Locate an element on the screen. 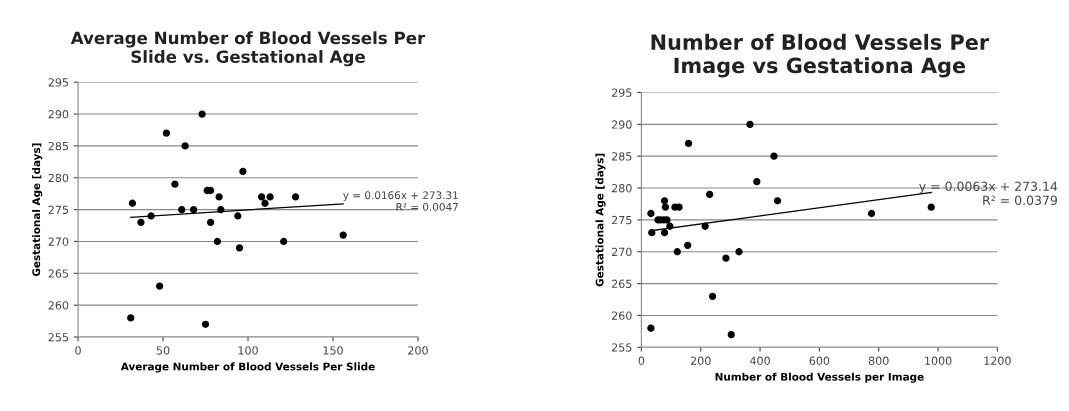 Image resolution: width=1069 pixels, height=411 pixels. annotation: y = 0.0063x + 273.14 is located at coordinates (988, 187).